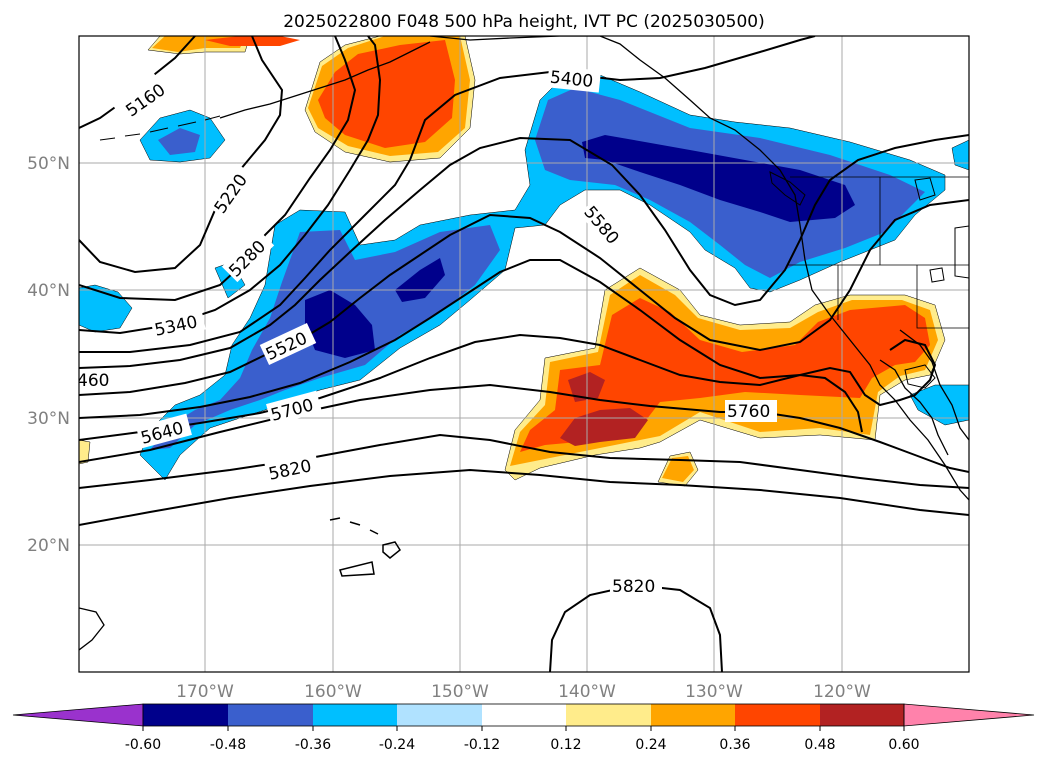 The width and height of the screenshot is (1047, 765). Describe the element at coordinates (939, 405) in the screenshot. I see `ivt-neg-light-baja` at that location.